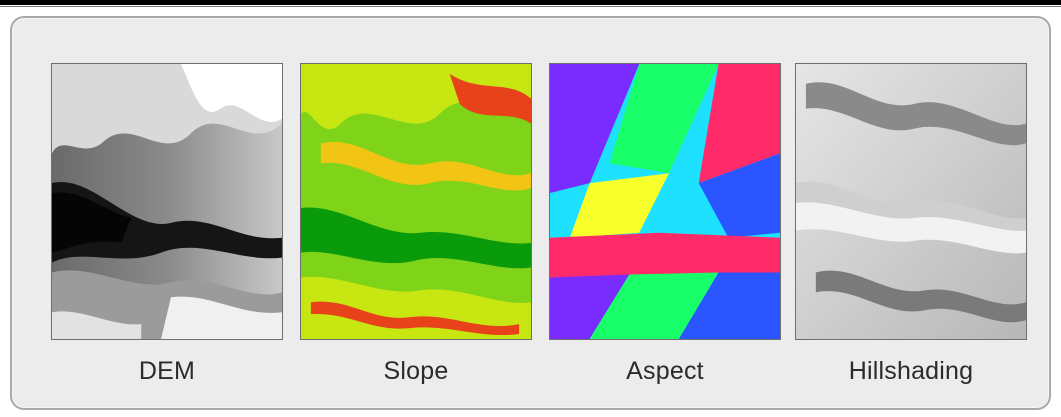  I want to click on dem-raster, so click(167, 201).